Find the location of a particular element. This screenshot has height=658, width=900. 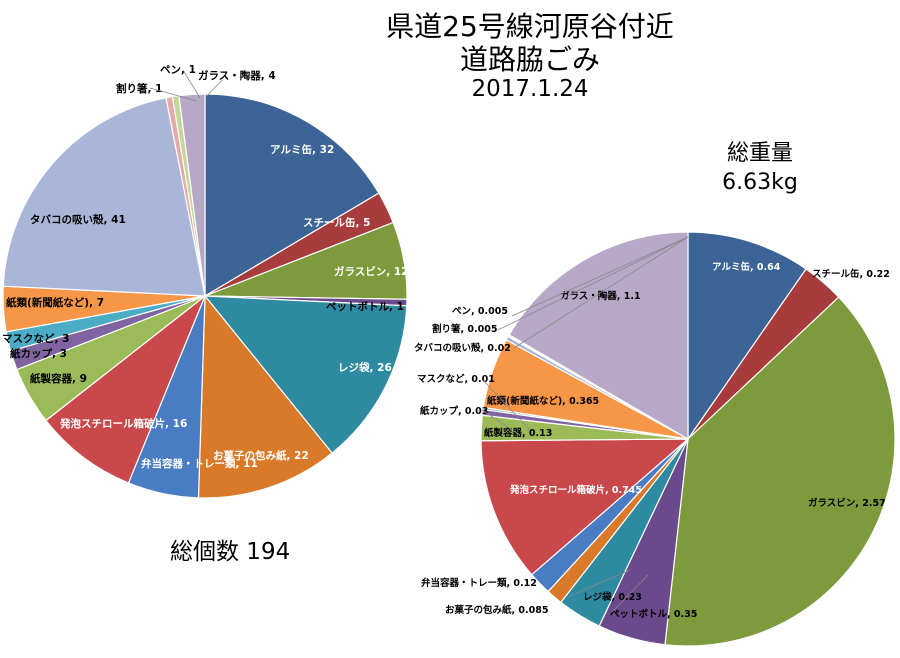

slice-label-count-15: ガラス・陶器, 4 is located at coordinates (237, 75).